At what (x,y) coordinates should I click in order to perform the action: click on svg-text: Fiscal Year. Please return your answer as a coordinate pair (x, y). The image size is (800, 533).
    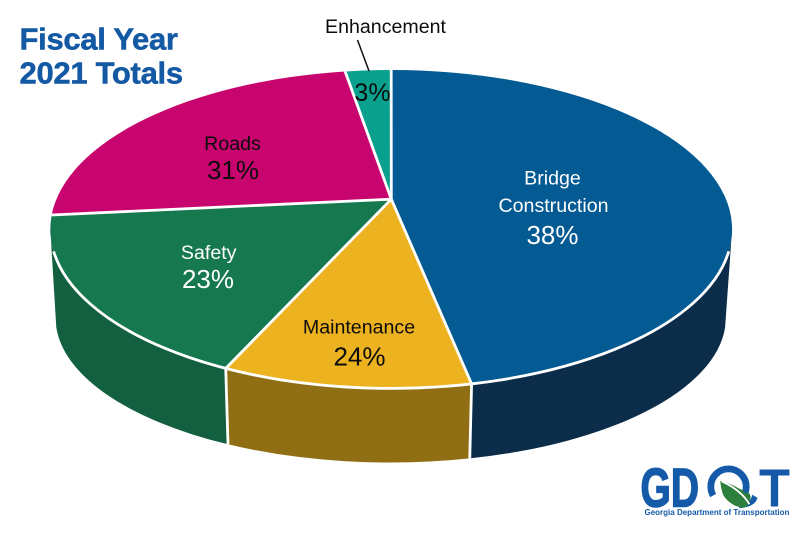
    Looking at the image, I should click on (99, 39).